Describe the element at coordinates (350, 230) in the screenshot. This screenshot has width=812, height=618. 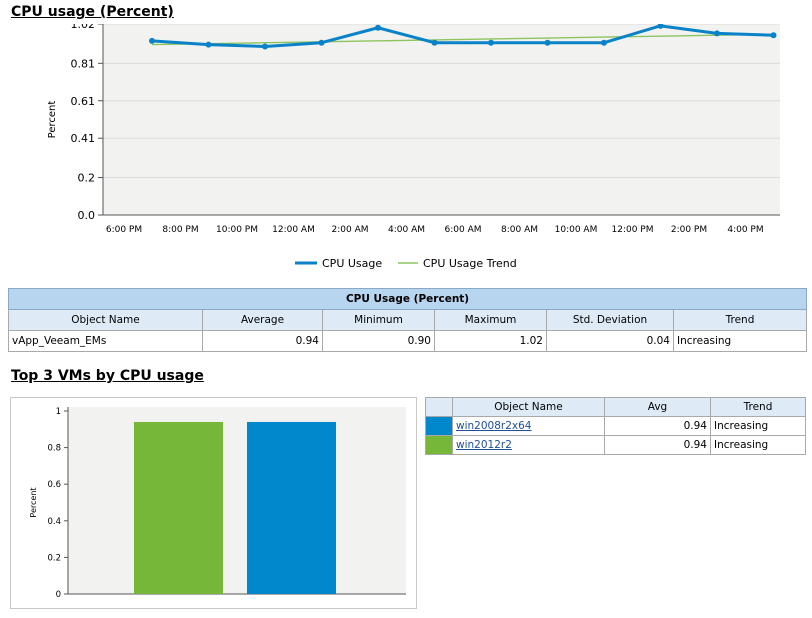
I see `x-tick-label: 2:00 AM` at that location.